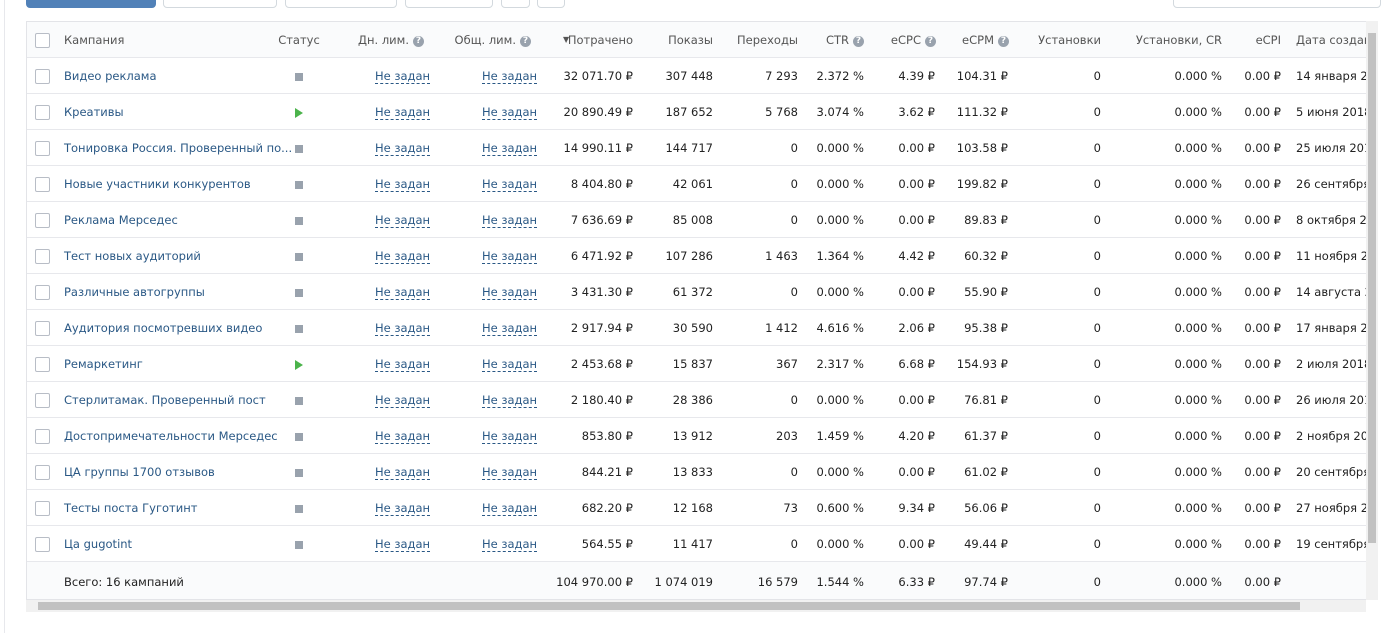 This screenshot has height=633, width=1400. What do you see at coordinates (692, 544) in the screenshot?
I see `cell: 11 417` at bounding box center [692, 544].